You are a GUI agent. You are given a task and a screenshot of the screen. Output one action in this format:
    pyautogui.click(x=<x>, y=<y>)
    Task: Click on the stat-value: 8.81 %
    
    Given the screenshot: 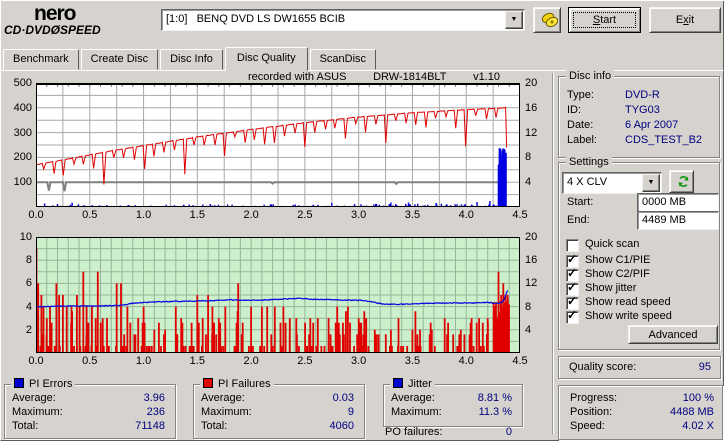 What is the action you would take?
    pyautogui.click(x=494, y=398)
    